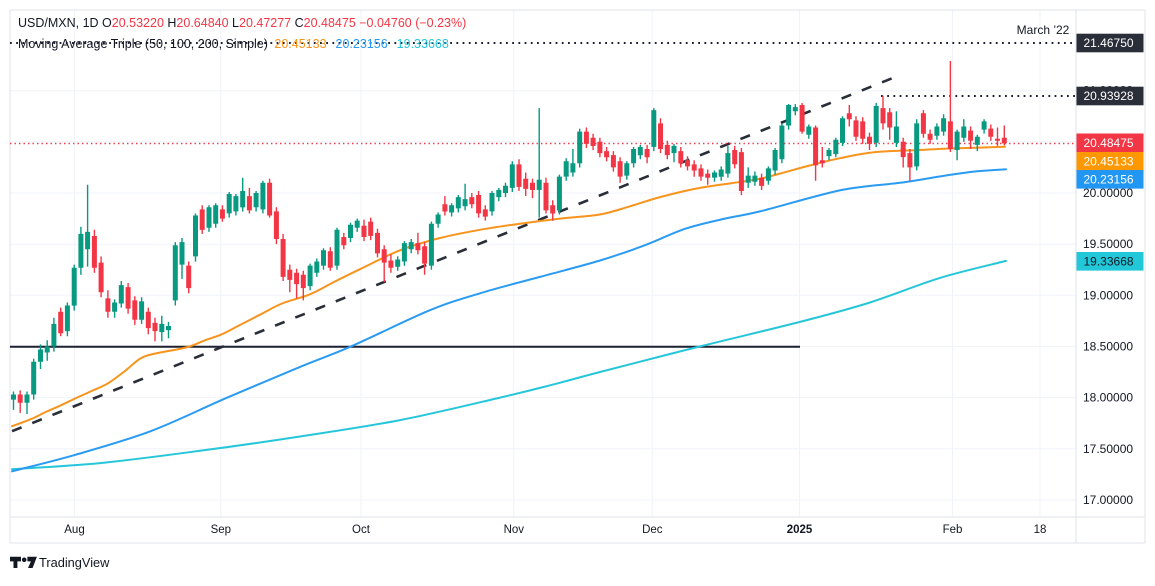 The width and height of the screenshot is (1155, 586). What do you see at coordinates (652, 530) in the screenshot?
I see `svg-text: Dec` at bounding box center [652, 530].